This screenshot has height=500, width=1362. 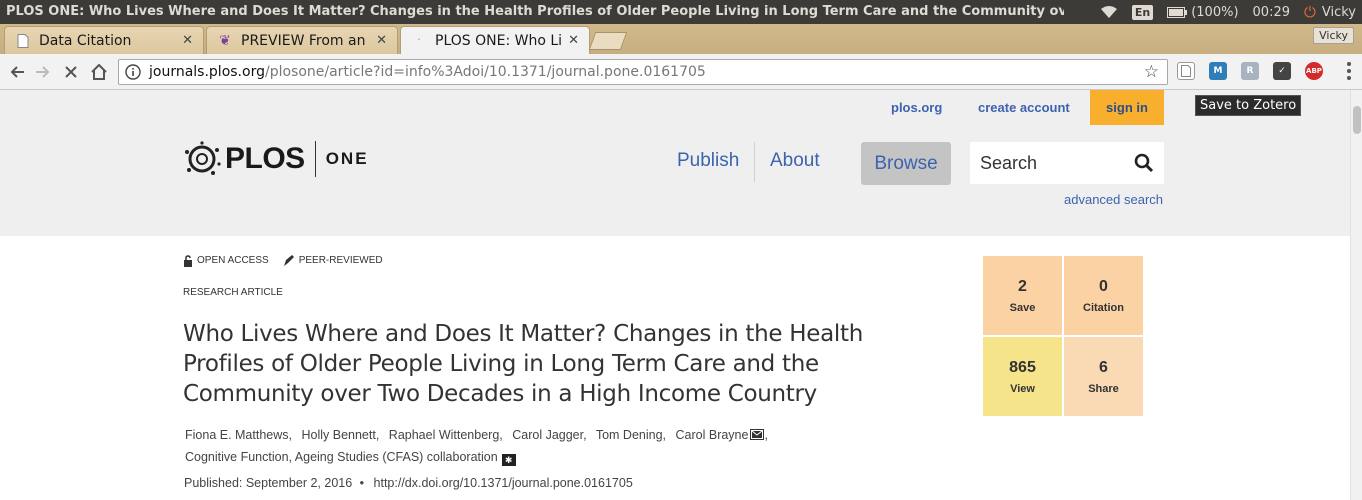 I want to click on tab-label: Data Citation, so click(x=85, y=40).